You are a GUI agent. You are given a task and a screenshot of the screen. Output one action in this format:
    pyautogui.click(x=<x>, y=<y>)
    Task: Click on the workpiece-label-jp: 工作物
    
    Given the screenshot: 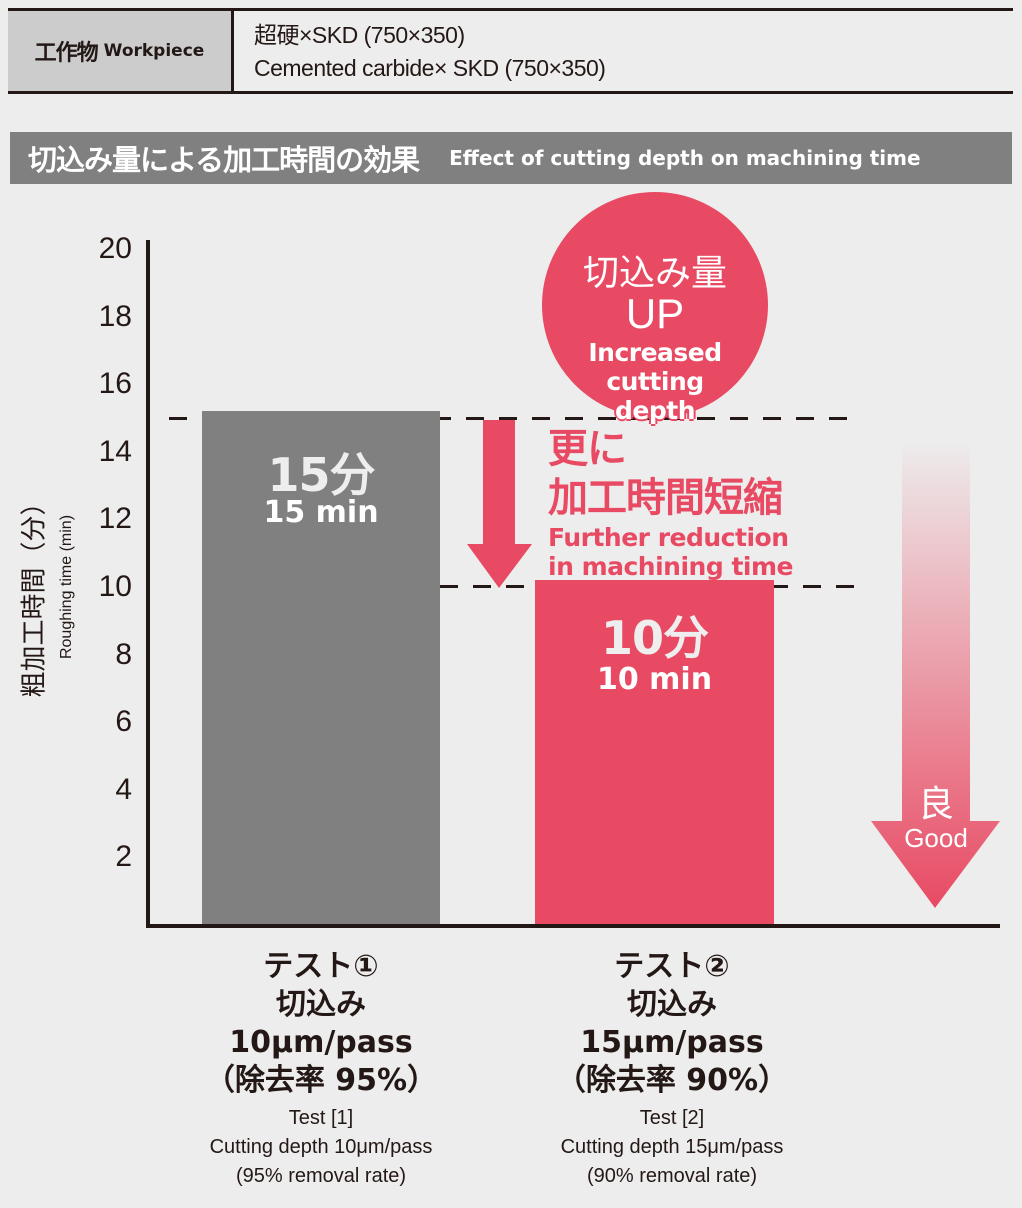 What is the action you would take?
    pyautogui.click(x=66, y=53)
    